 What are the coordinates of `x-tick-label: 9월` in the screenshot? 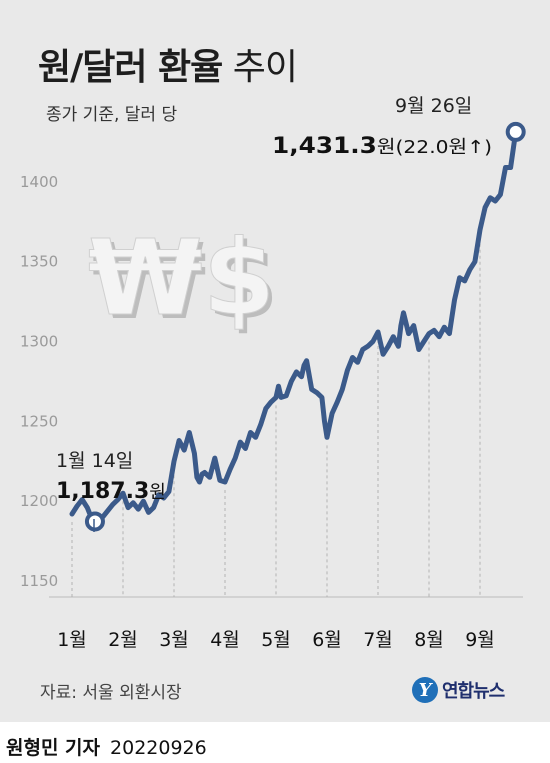 It's located at (480, 640).